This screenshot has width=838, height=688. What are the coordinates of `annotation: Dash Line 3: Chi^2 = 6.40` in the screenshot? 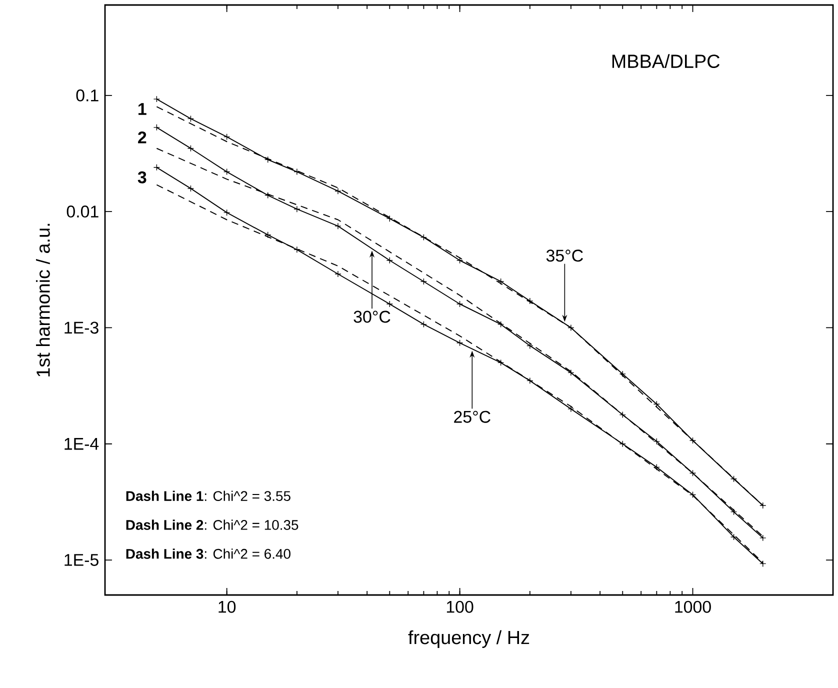 It's located at (208, 553).